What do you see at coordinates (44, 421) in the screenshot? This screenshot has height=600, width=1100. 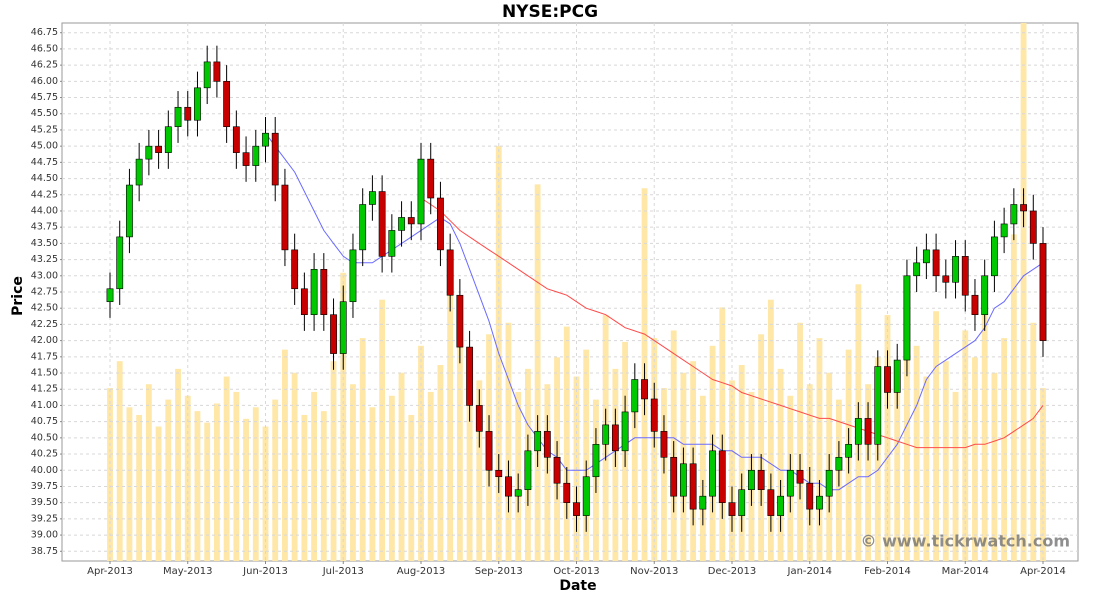 I see `y-tick-label: 40.75` at bounding box center [44, 421].